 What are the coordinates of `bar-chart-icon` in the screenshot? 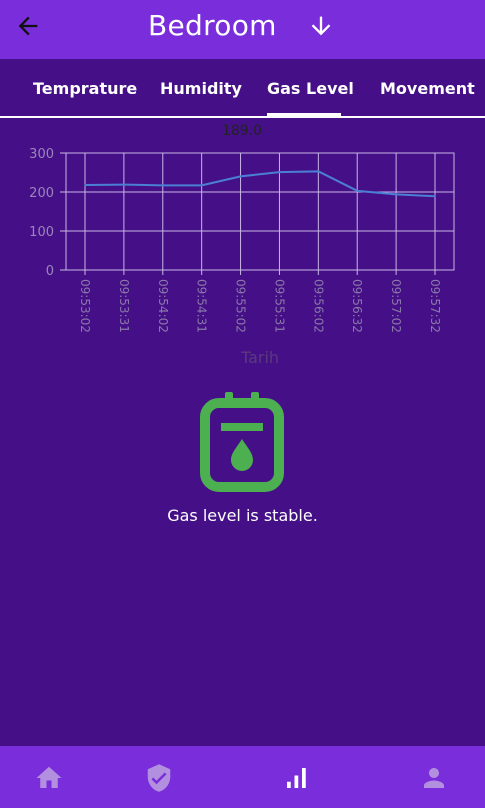 It's located at (297, 778).